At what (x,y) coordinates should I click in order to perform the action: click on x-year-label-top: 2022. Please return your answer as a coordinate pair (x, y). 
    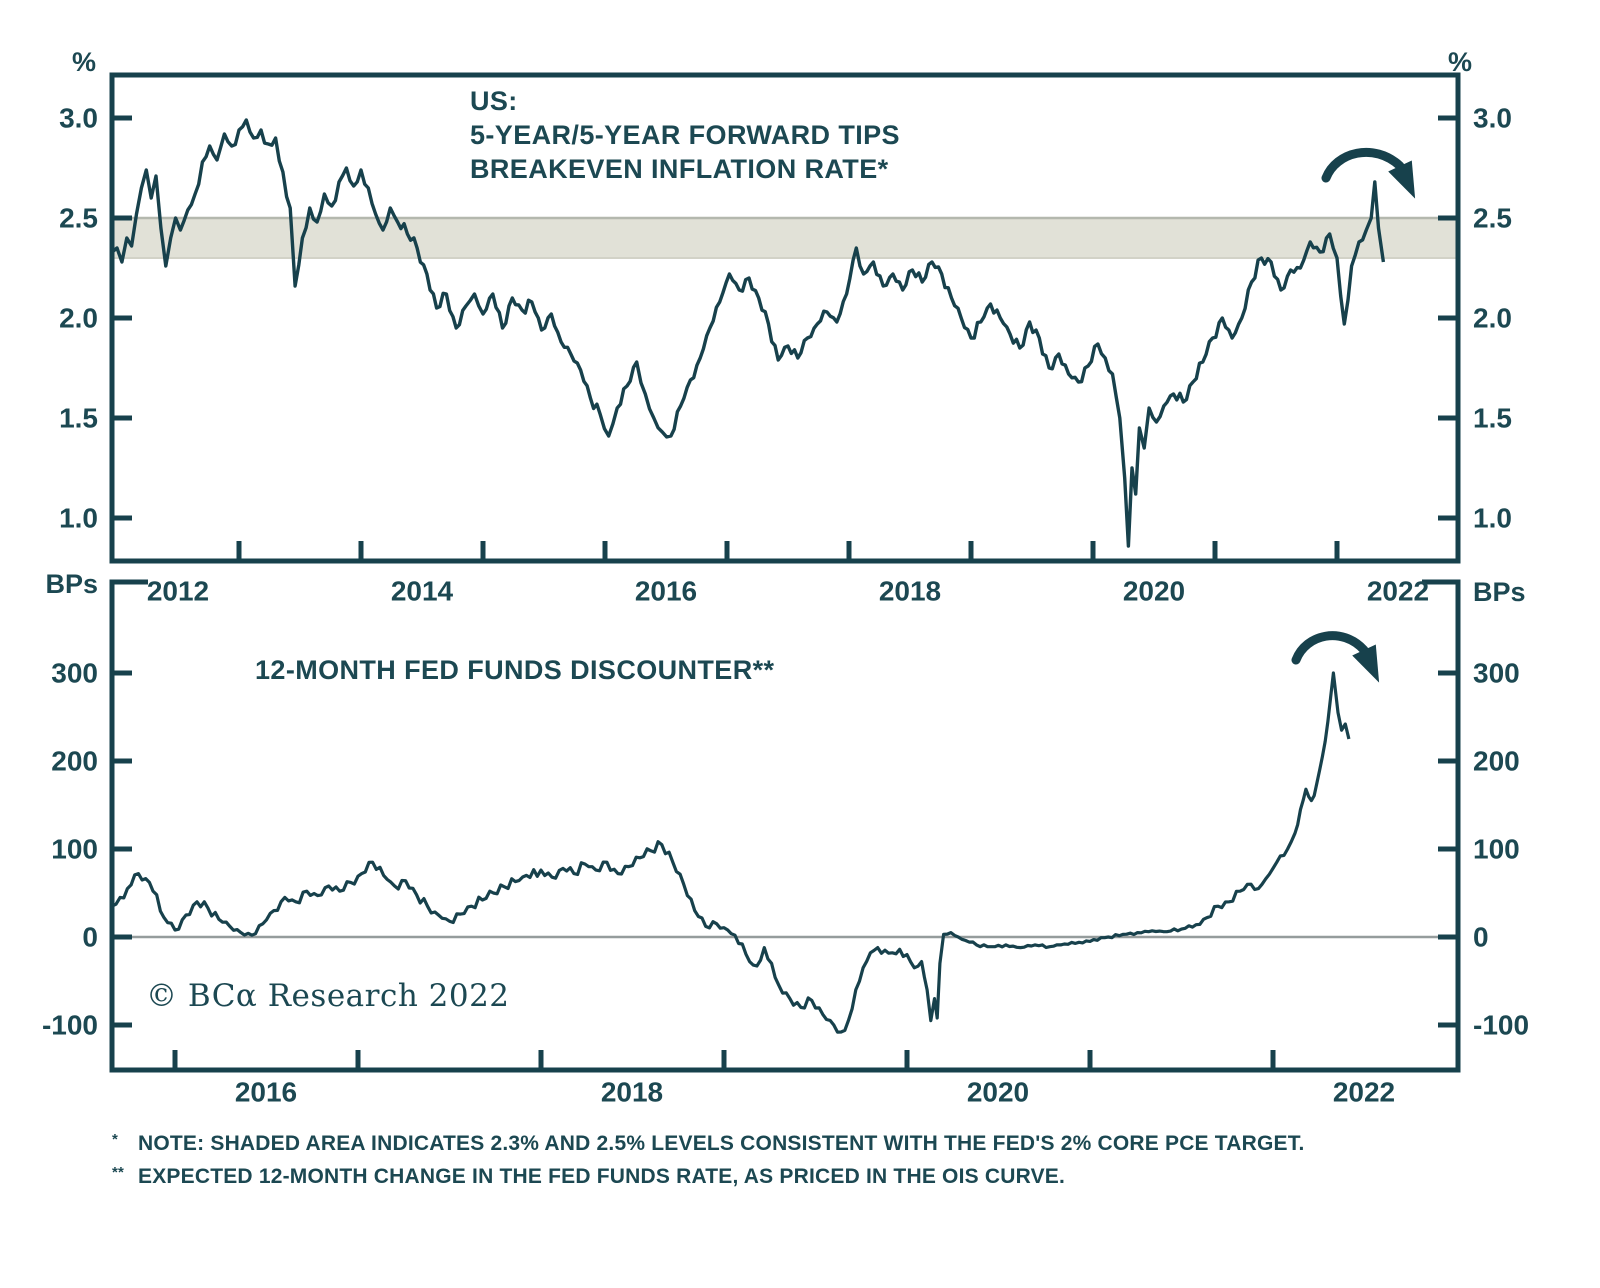
    Looking at the image, I should click on (1398, 591).